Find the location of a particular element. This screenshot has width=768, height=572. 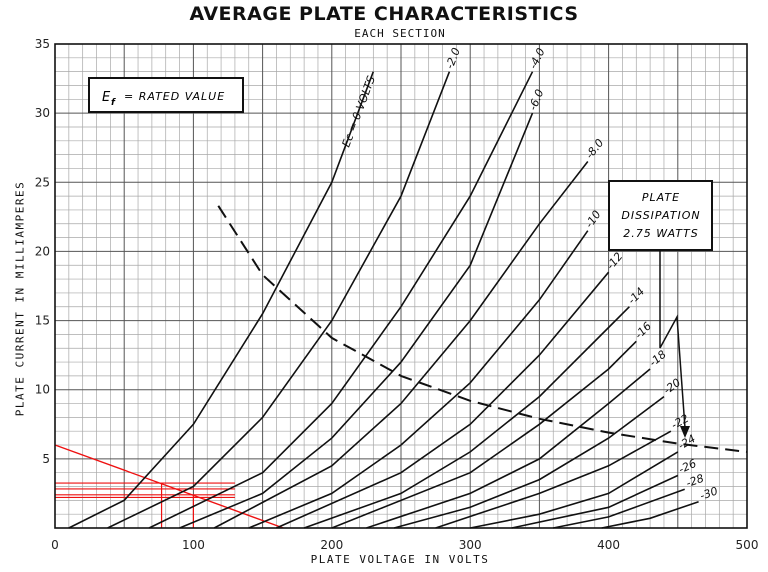

curve-label: -24 is located at coordinates (687, 442).